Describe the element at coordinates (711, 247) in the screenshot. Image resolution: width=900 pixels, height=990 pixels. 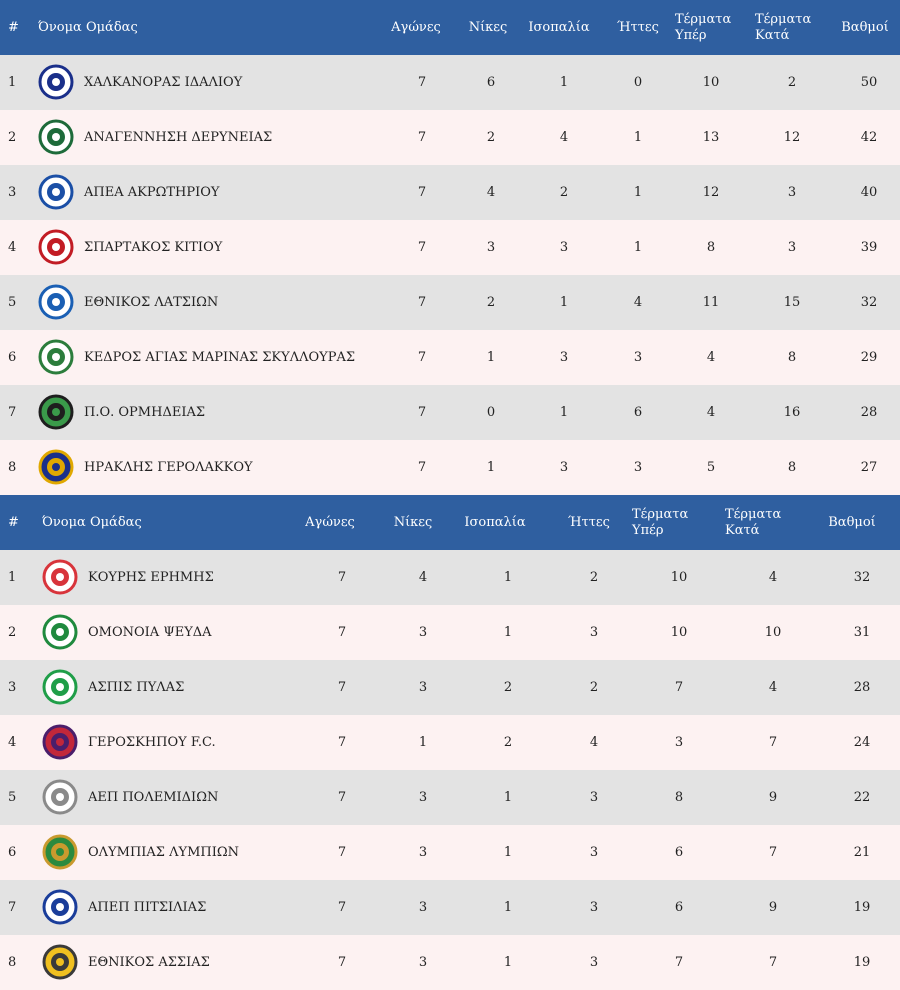
I see `goals-for-cell: 8` at that location.